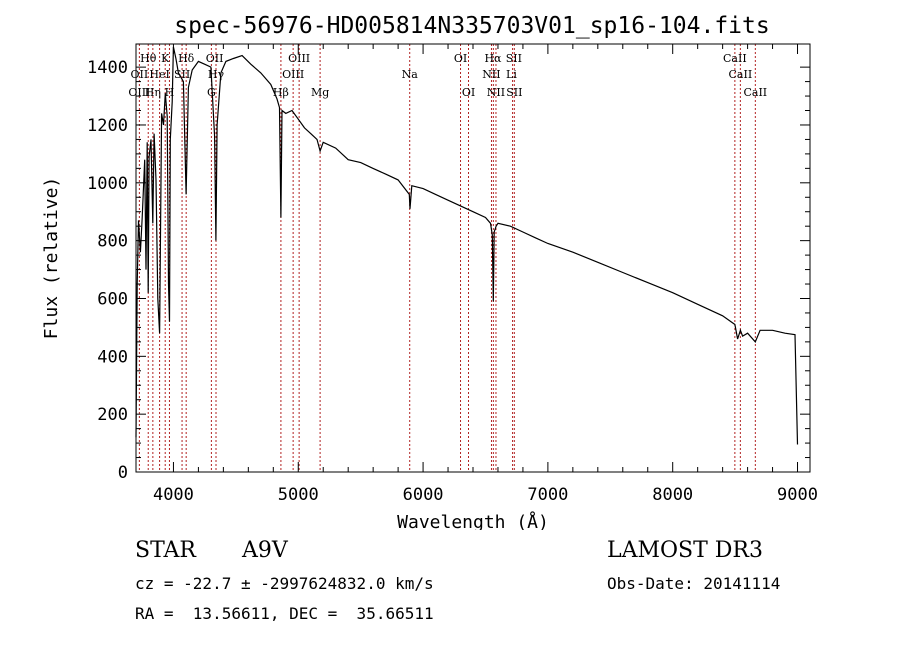 The width and height of the screenshot is (900, 649). What do you see at coordinates (298, 495) in the screenshot?
I see `x-tick-label: 5000` at bounding box center [298, 495].